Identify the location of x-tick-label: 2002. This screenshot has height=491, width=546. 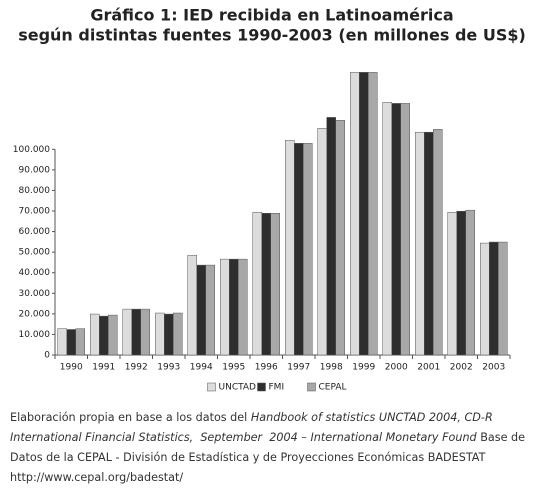
(461, 368).